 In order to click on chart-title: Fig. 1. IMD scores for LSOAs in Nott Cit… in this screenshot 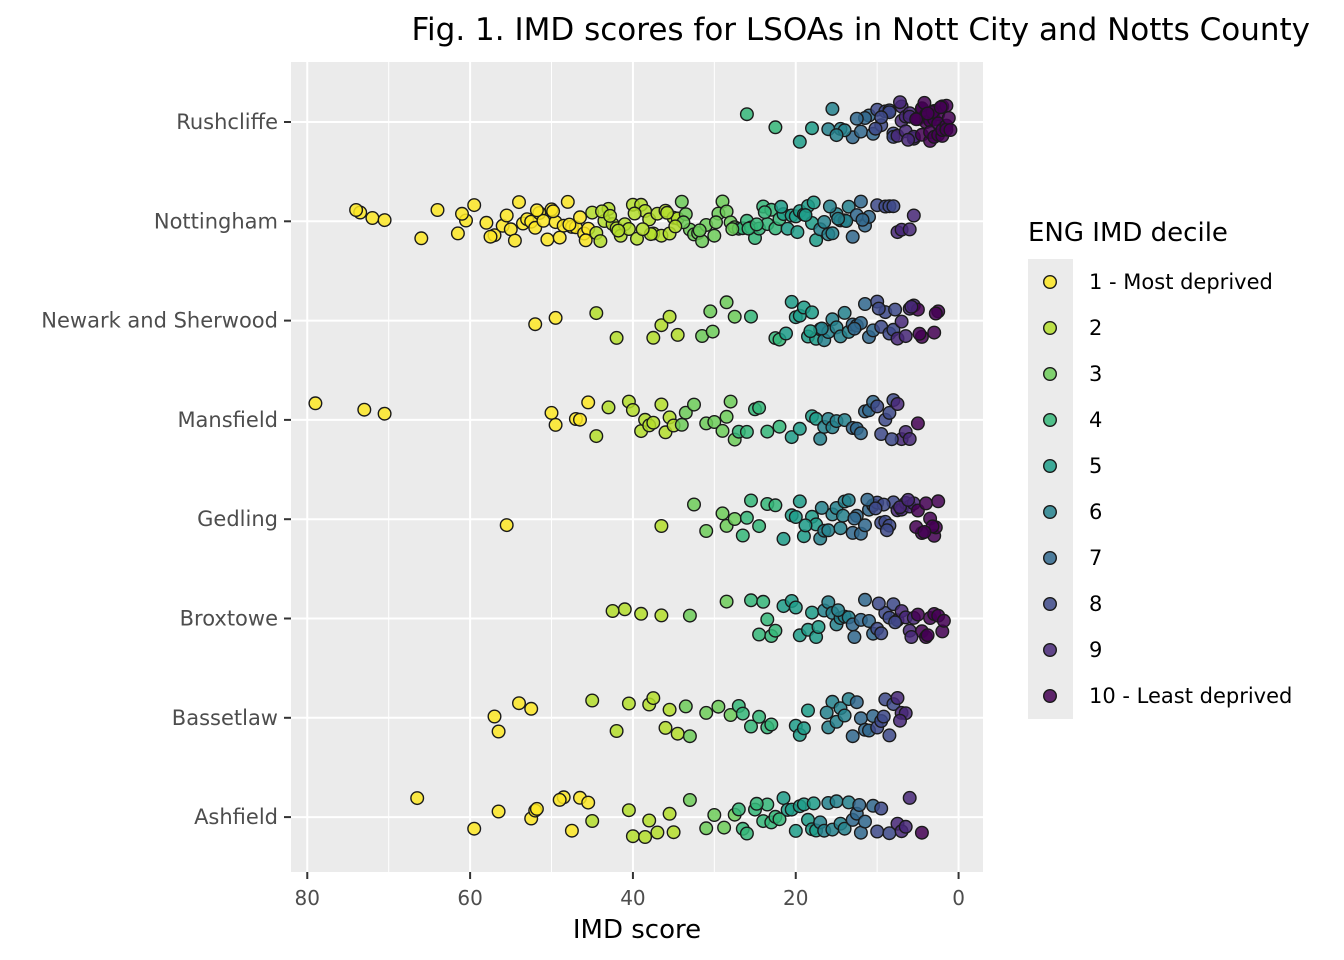, I will do `click(860, 30)`.